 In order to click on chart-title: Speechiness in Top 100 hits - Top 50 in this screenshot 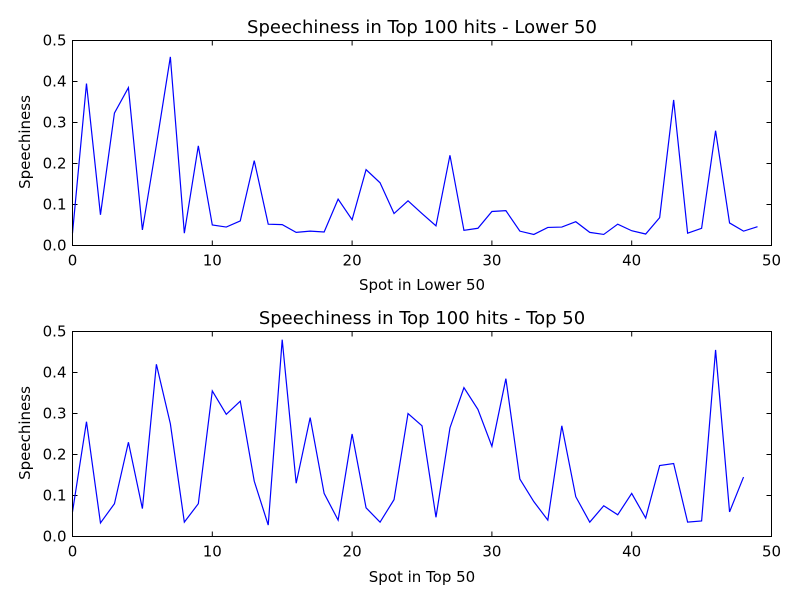, I will do `click(422, 318)`.